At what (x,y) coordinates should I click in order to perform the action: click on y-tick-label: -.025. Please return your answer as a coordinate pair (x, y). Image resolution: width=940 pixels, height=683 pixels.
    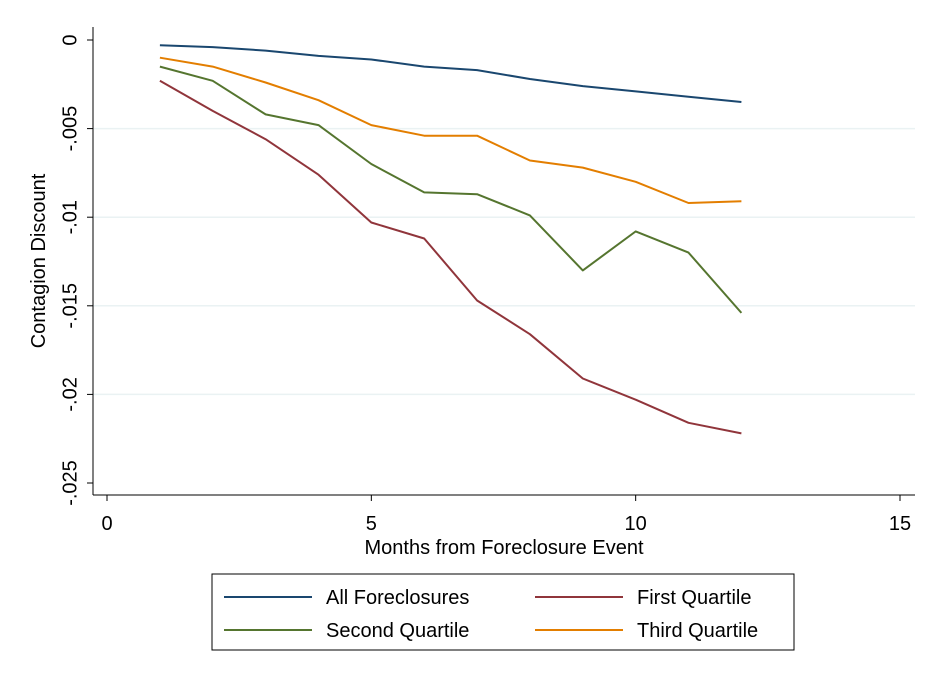
    Looking at the image, I should click on (70, 483).